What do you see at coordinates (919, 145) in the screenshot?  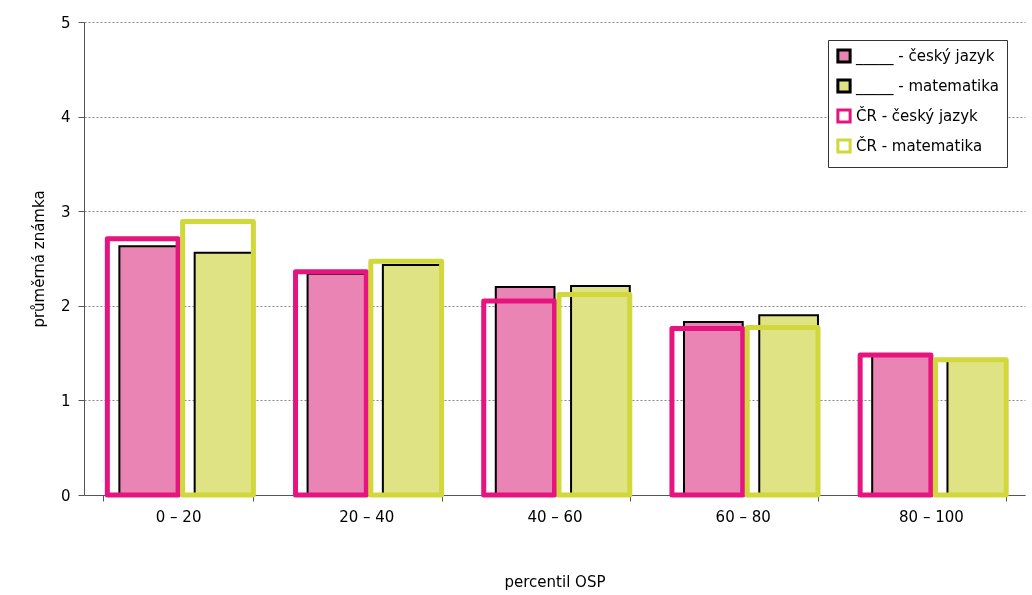 I see `legend-label: ČR - matematika` at bounding box center [919, 145].